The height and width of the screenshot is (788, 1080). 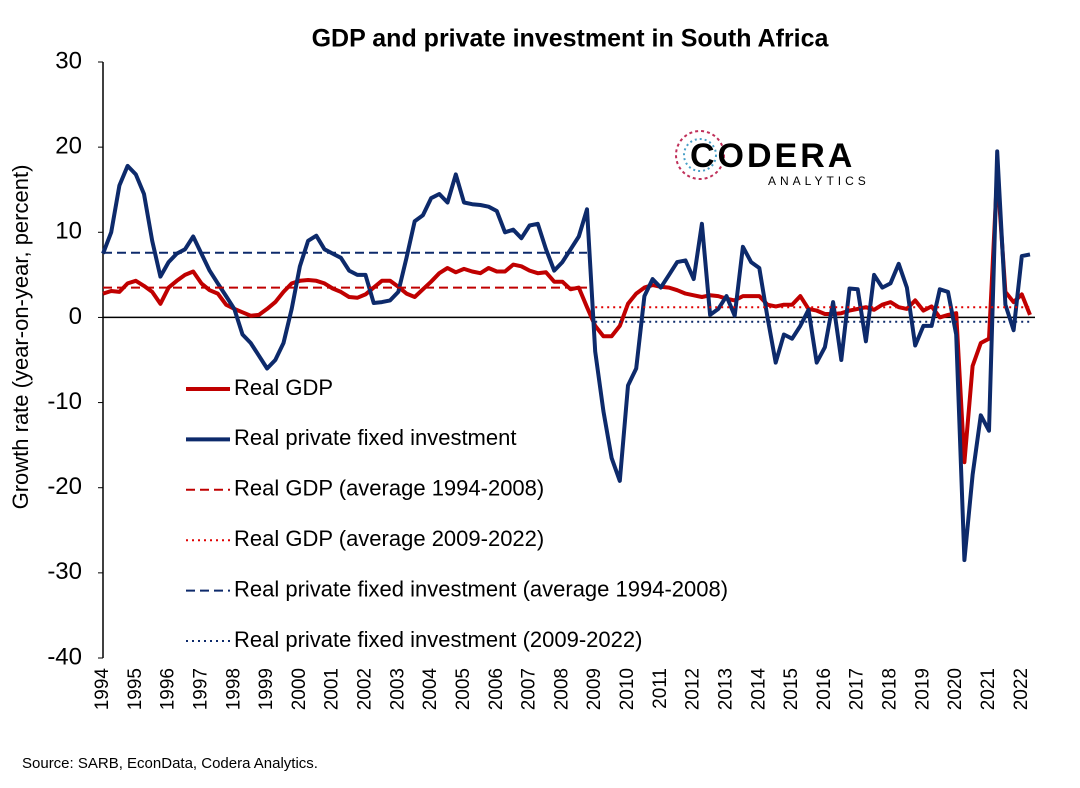 I want to click on x-tick-label: 2020, so click(x=955, y=689).